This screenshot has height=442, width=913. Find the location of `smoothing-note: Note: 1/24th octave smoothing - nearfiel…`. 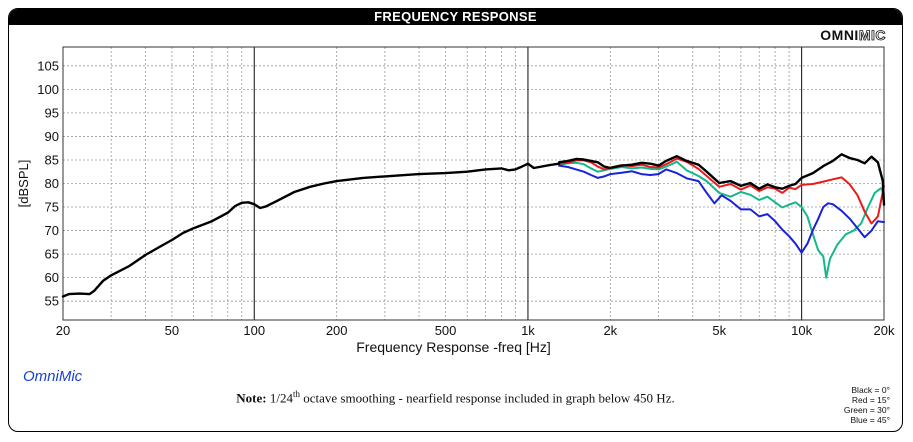

smoothing-note: Note: 1/24th octave smoothing - nearfiel… is located at coordinates (455, 397).